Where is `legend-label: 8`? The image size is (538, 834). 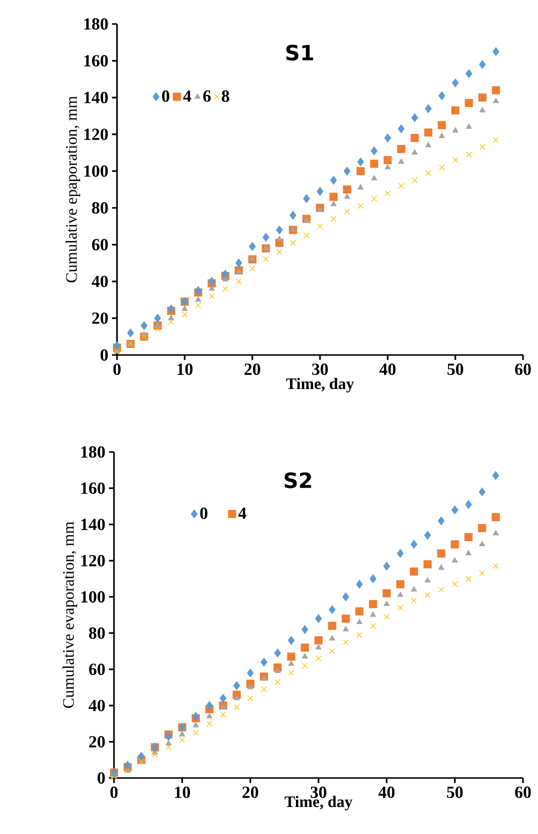 legend-label: 8 is located at coordinates (226, 96).